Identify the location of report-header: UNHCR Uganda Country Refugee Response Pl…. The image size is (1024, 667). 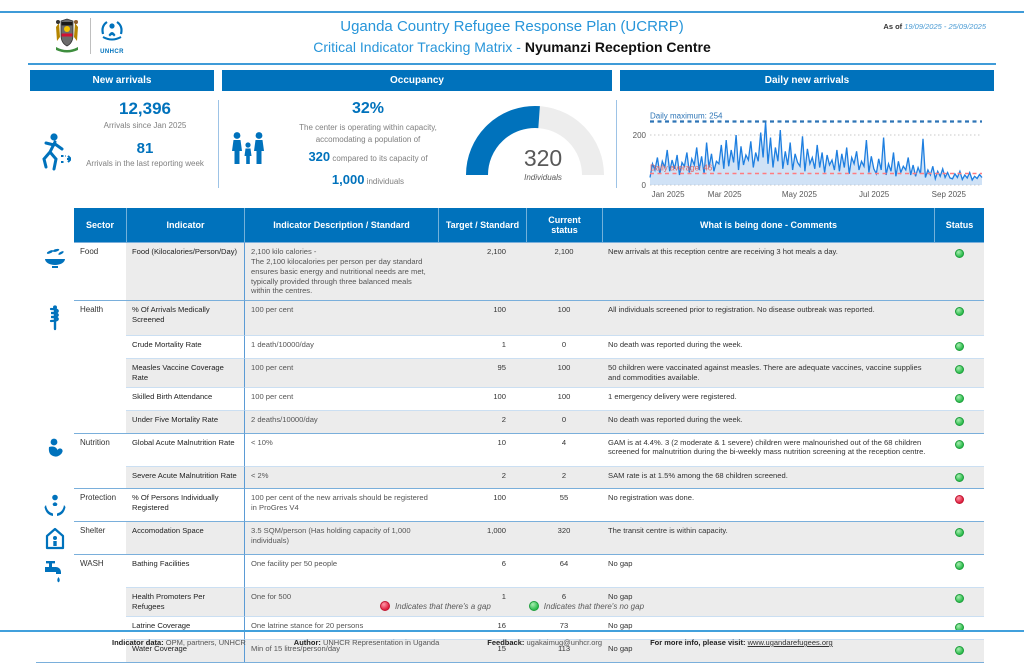
(512, 39).